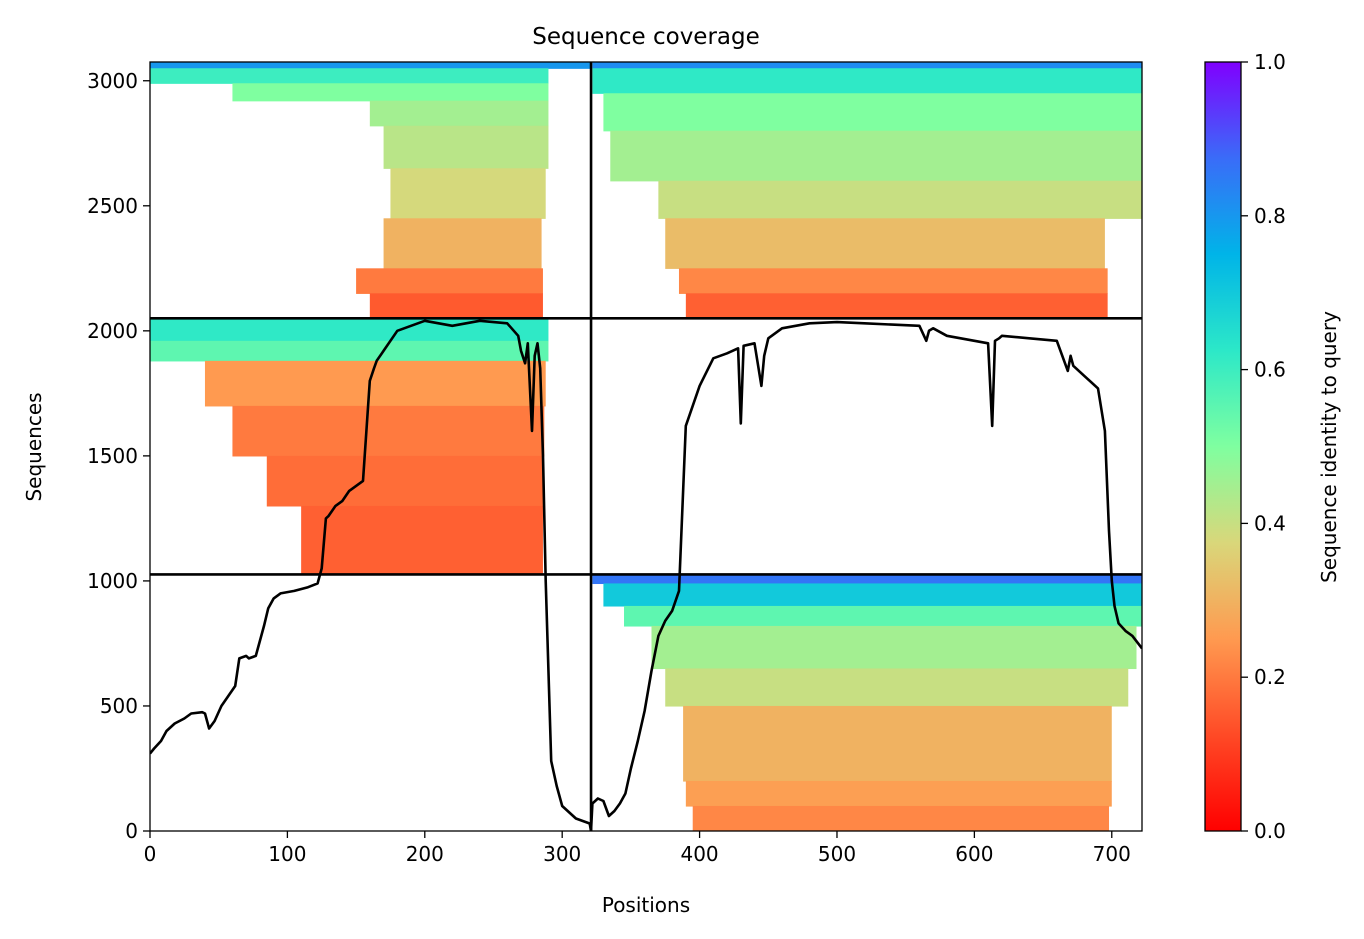 This screenshot has height=939, width=1364. Describe the element at coordinates (425, 854) in the screenshot. I see `x-tick-label: 200` at that location.